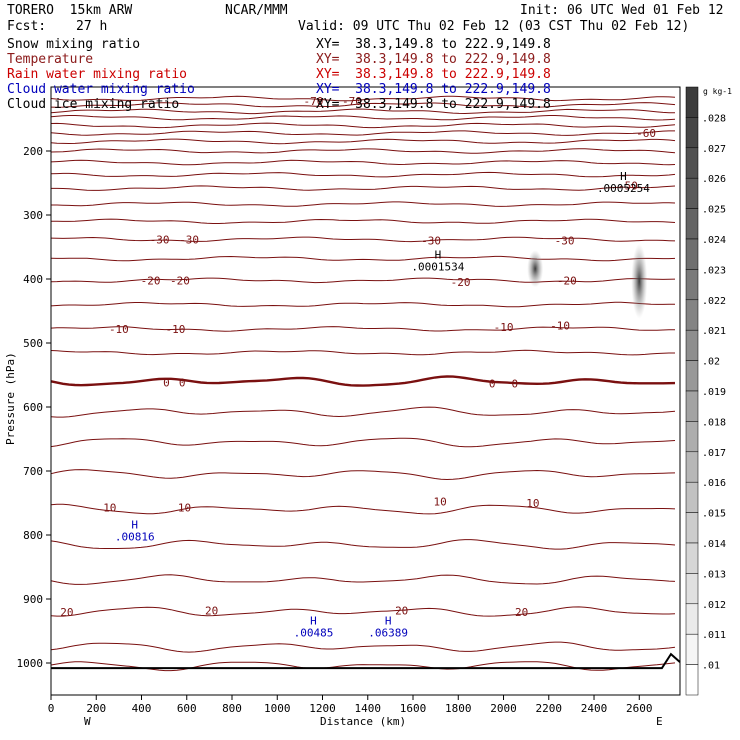 The height and width of the screenshot is (740, 740). Describe the element at coordinates (433, 74) in the screenshot. I see `field-xy-rain: XY= 38.3,149.8 to 222.9,149.8` at that location.